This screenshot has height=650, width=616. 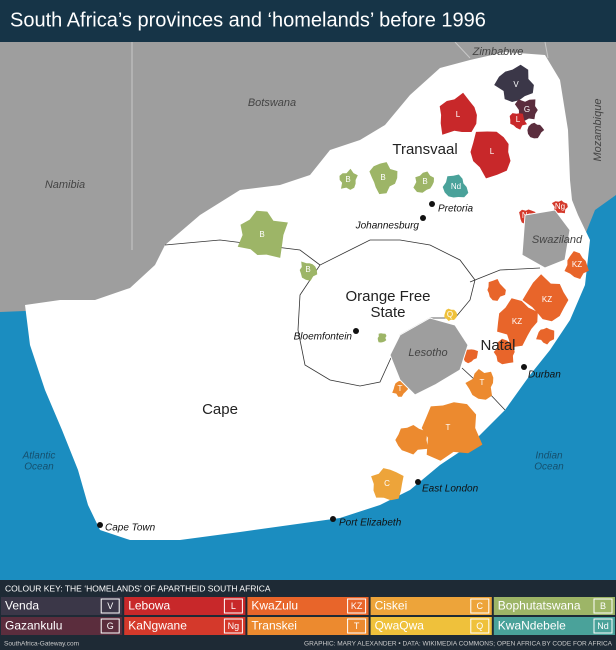 What do you see at coordinates (450, 314) in the screenshot?
I see `homeland-label: Q` at bounding box center [450, 314].